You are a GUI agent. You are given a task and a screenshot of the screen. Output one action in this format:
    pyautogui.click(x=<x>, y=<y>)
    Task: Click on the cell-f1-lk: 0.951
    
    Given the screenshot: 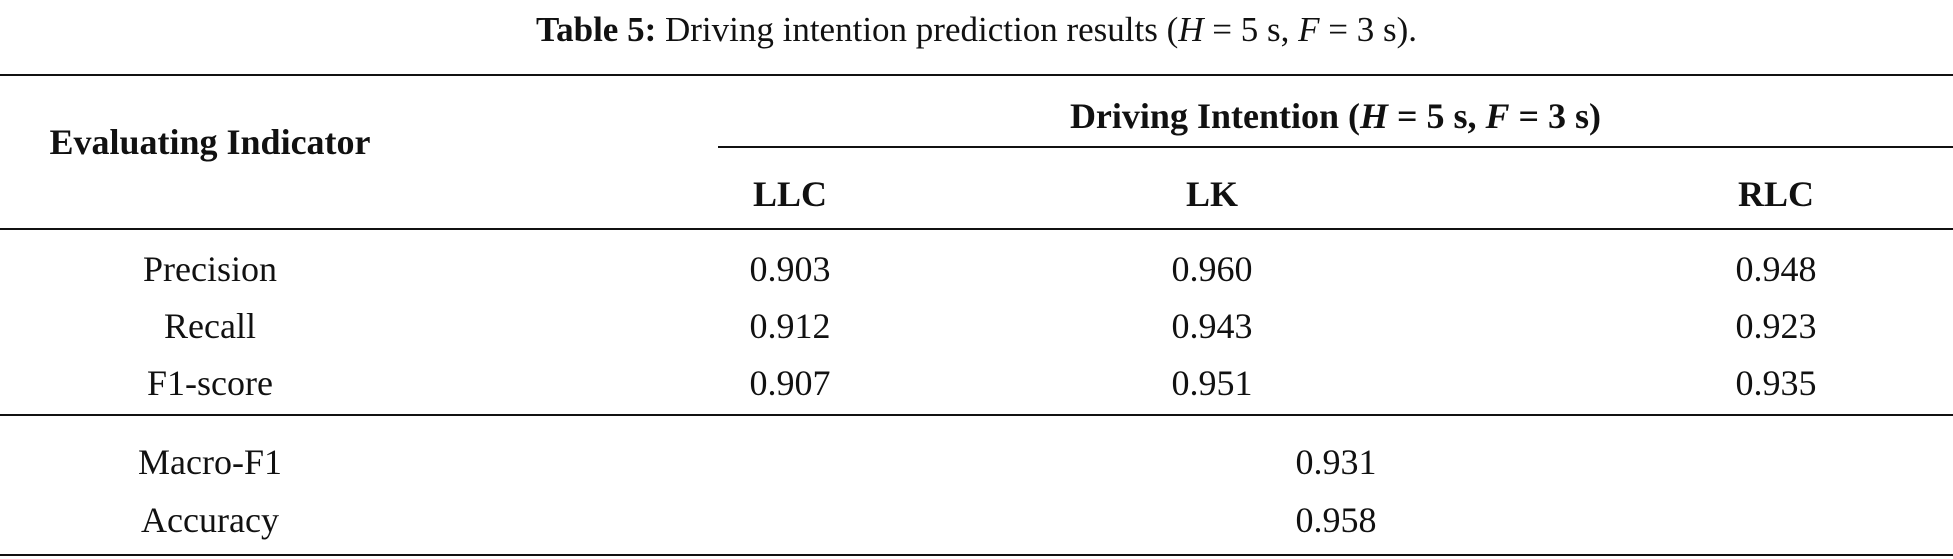 What is the action you would take?
    pyautogui.click(x=1212, y=383)
    